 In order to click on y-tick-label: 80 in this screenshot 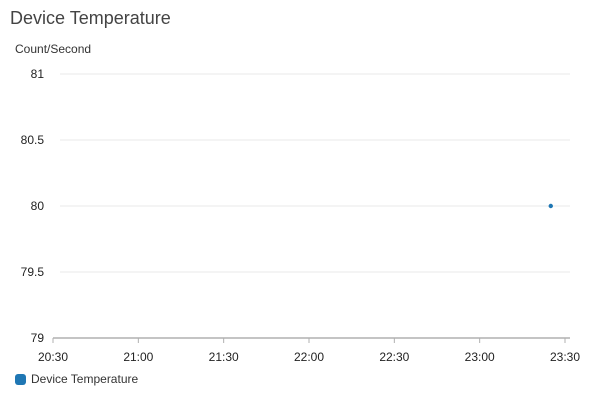, I will do `click(38, 206)`.